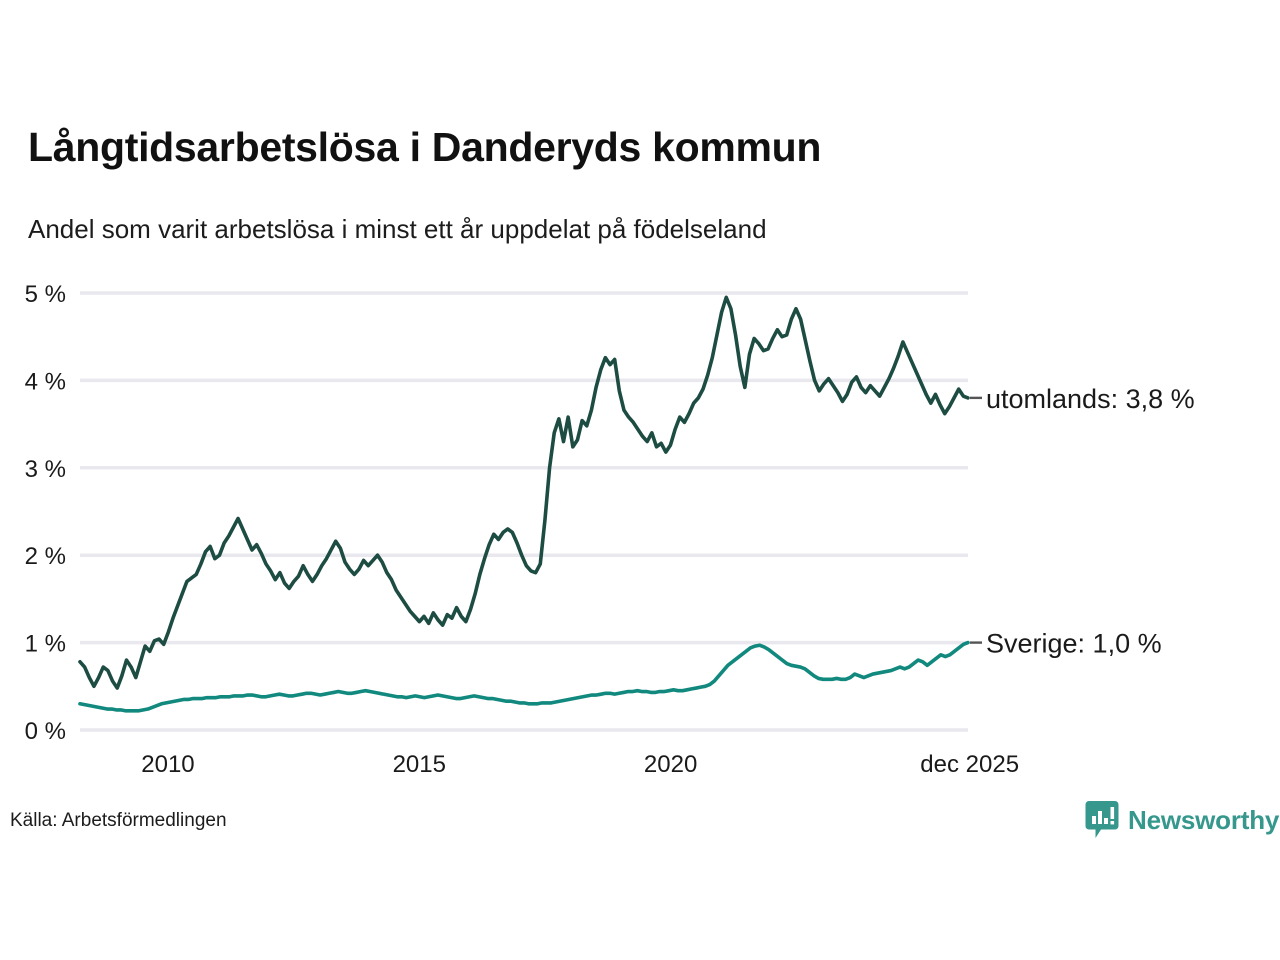 Image resolution: width=1280 pixels, height=960 pixels. Describe the element at coordinates (524, 676) in the screenshot. I see `series-line-Sverige` at that location.